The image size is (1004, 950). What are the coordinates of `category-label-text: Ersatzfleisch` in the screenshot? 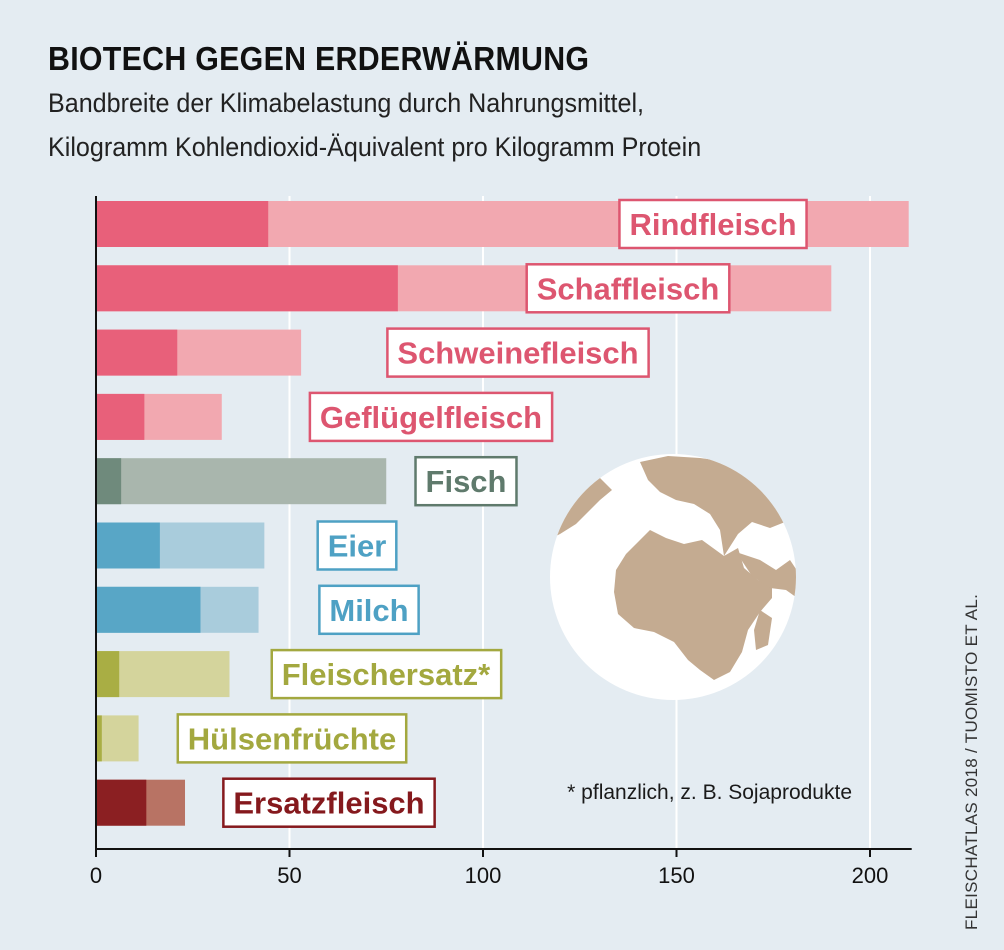 It's located at (328, 803).